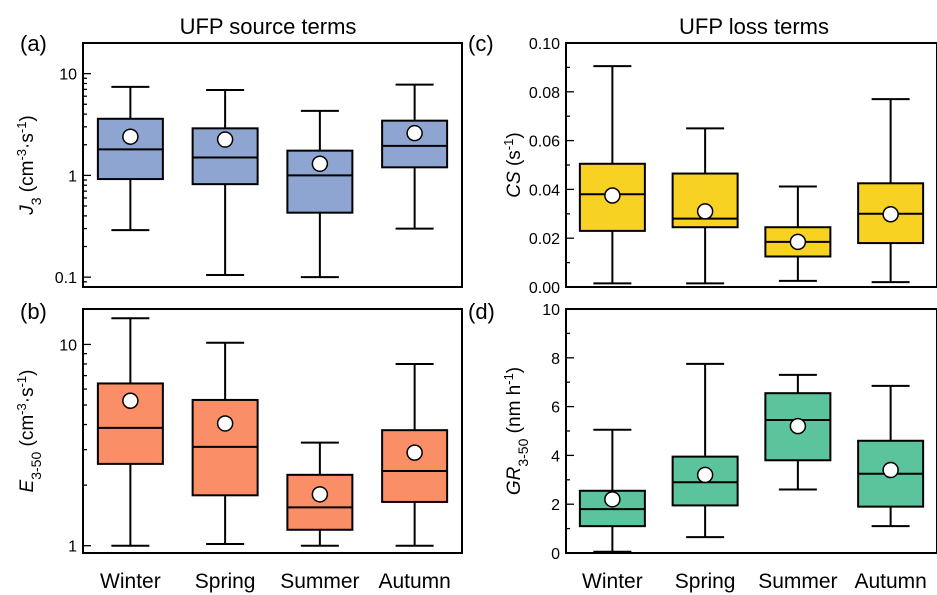 The image size is (937, 595). I want to click on y-tick-label: 2, so click(555, 505).